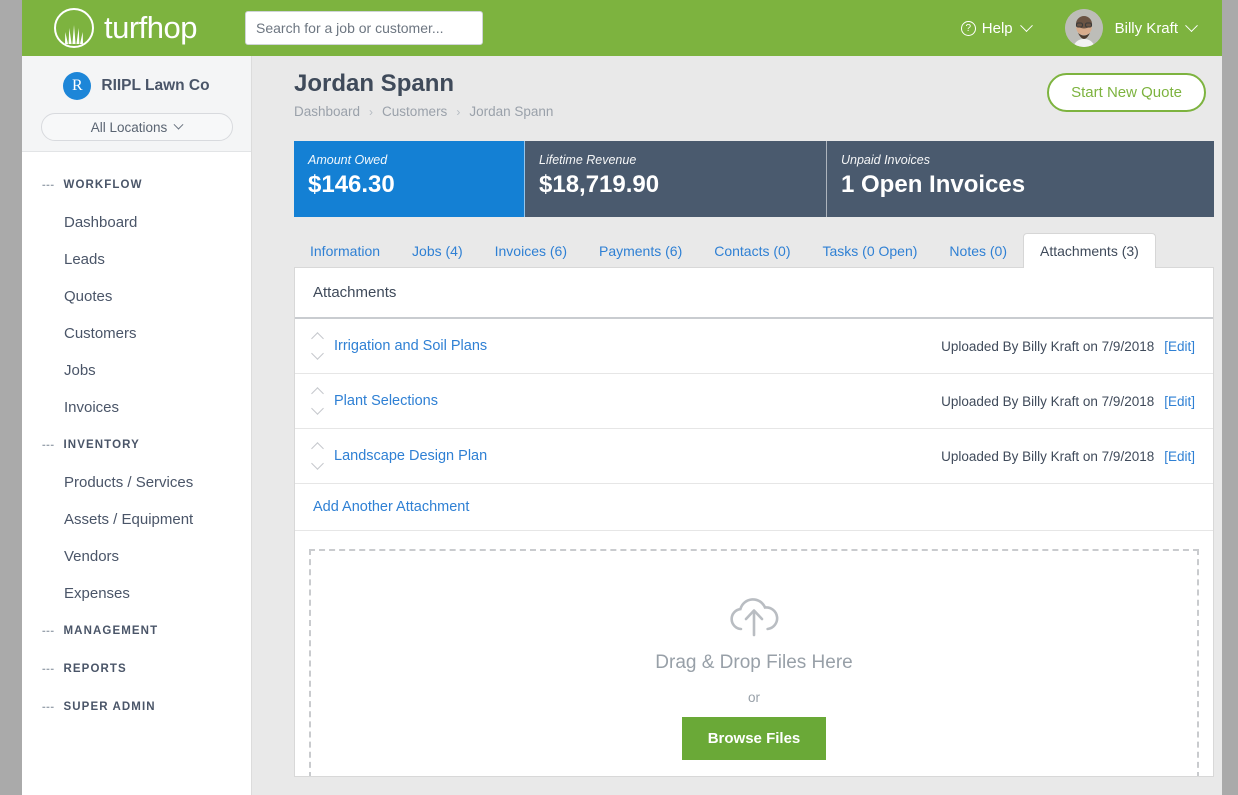 Image resolution: width=1238 pixels, height=795 pixels. Describe the element at coordinates (129, 482) in the screenshot. I see `sidebar-item-products-services: Products / Services` at that location.